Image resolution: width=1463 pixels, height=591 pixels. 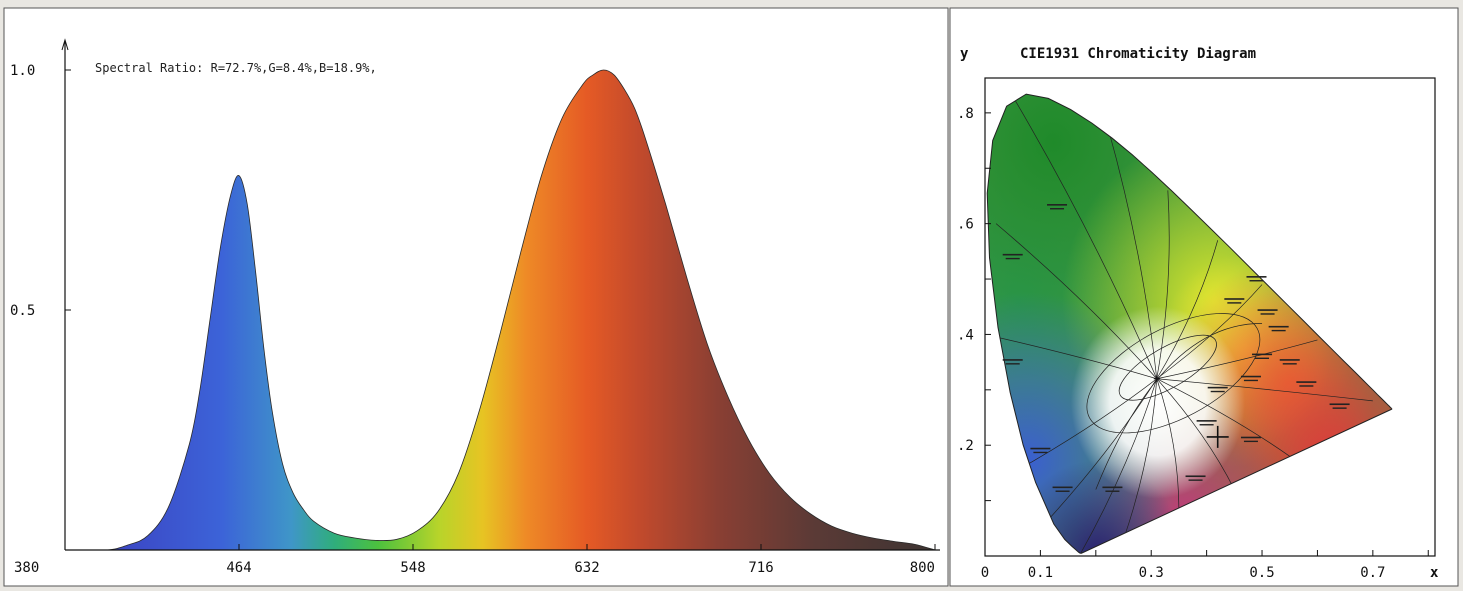 I want to click on spectral-ratio-annotation: Spectral Ratio: R=72.7%,G=8.4%,B=18.9%,, so click(x=236, y=68).